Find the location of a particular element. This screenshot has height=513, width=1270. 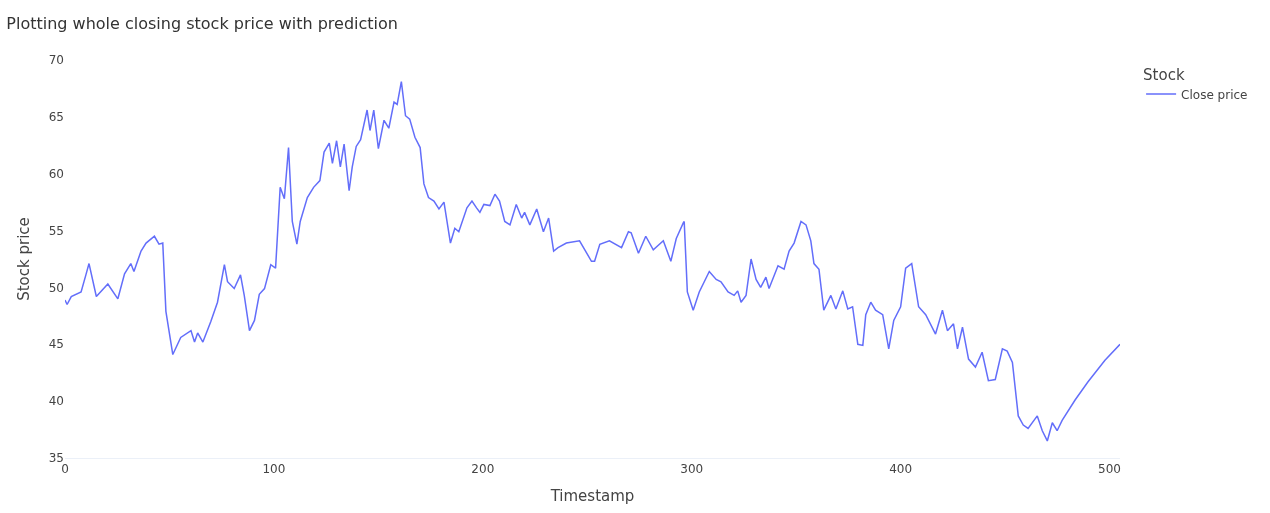

x-tick-label: 100 is located at coordinates (274, 469).